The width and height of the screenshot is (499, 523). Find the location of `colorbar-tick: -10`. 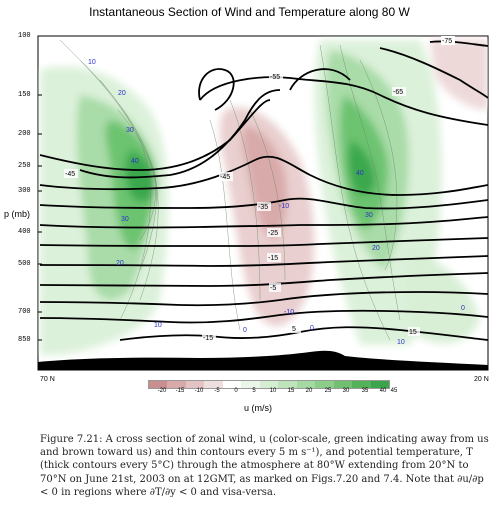

colorbar-tick: -10 is located at coordinates (199, 391).